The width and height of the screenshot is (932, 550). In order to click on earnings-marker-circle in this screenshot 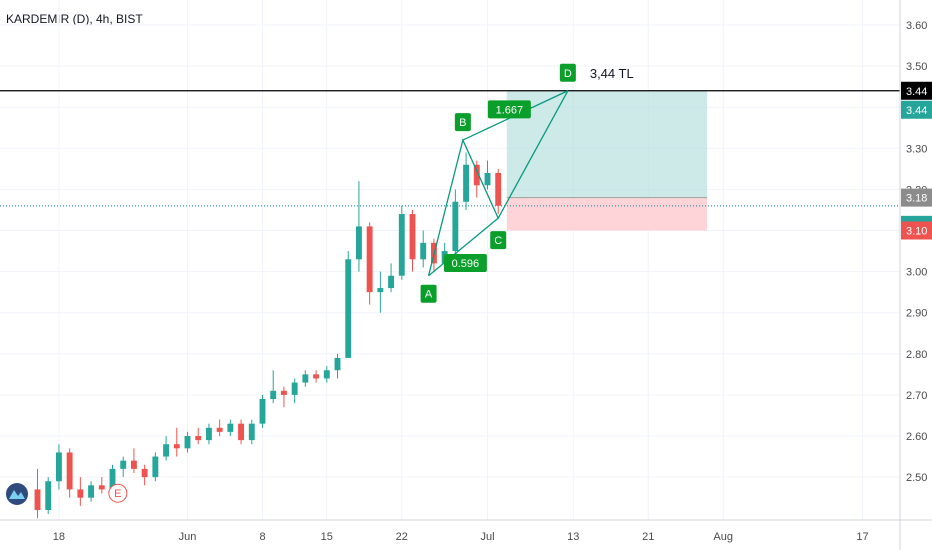, I will do `click(118, 493)`.